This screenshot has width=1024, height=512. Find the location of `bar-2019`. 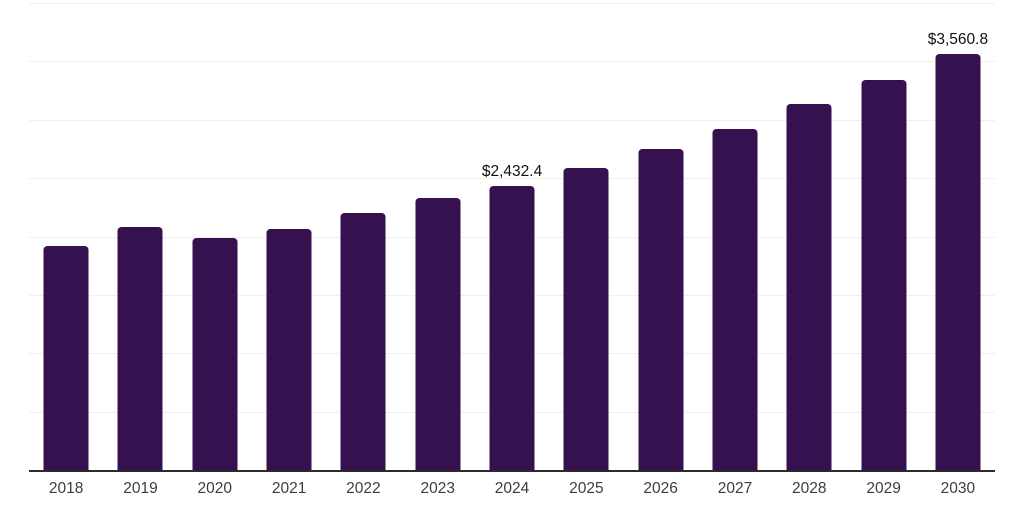

bar-2019 is located at coordinates (140, 348).